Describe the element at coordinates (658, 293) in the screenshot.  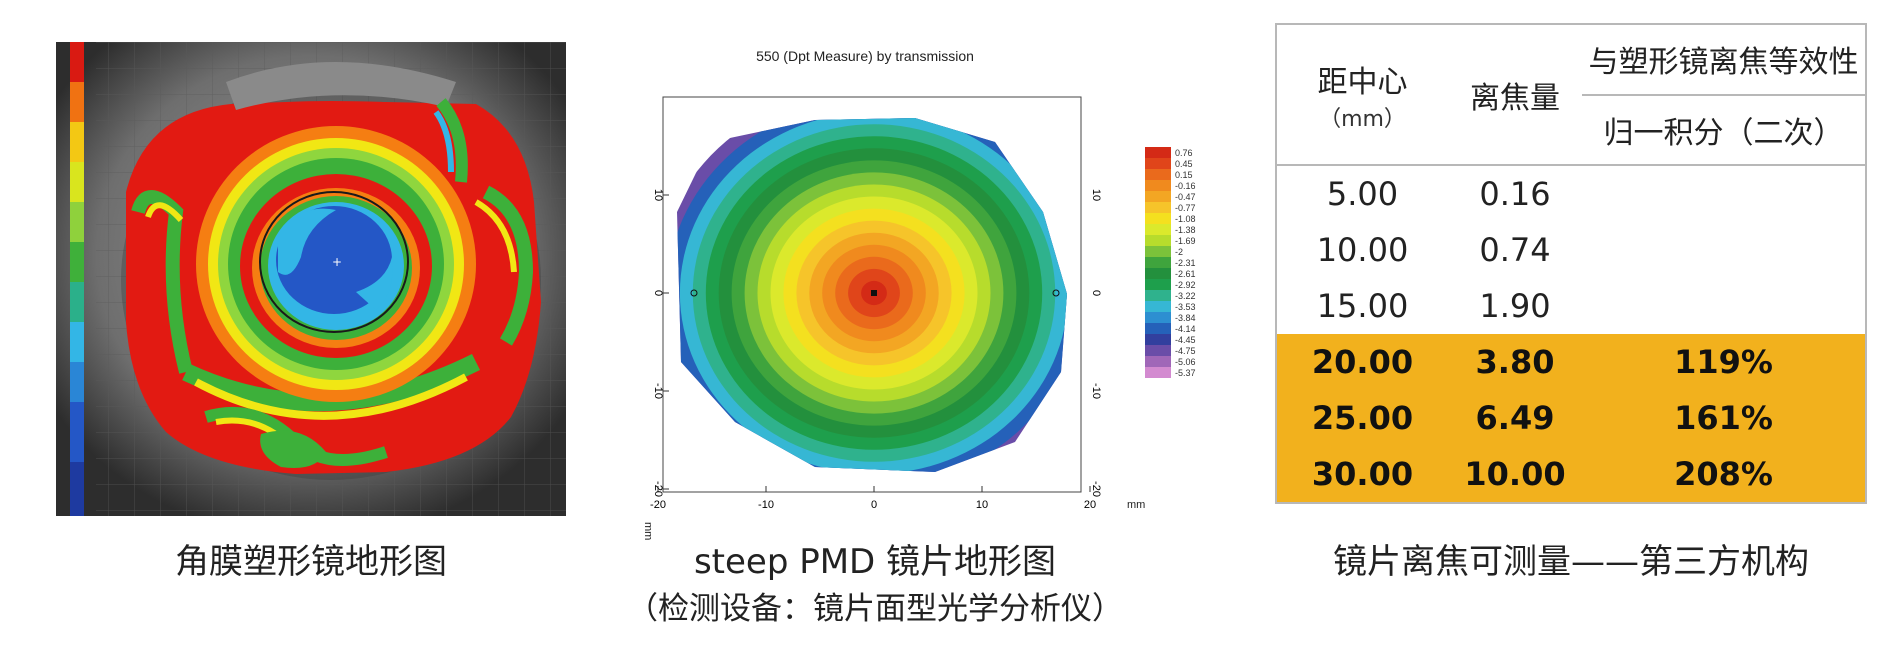
I see `y-tick-label-left: 0` at that location.